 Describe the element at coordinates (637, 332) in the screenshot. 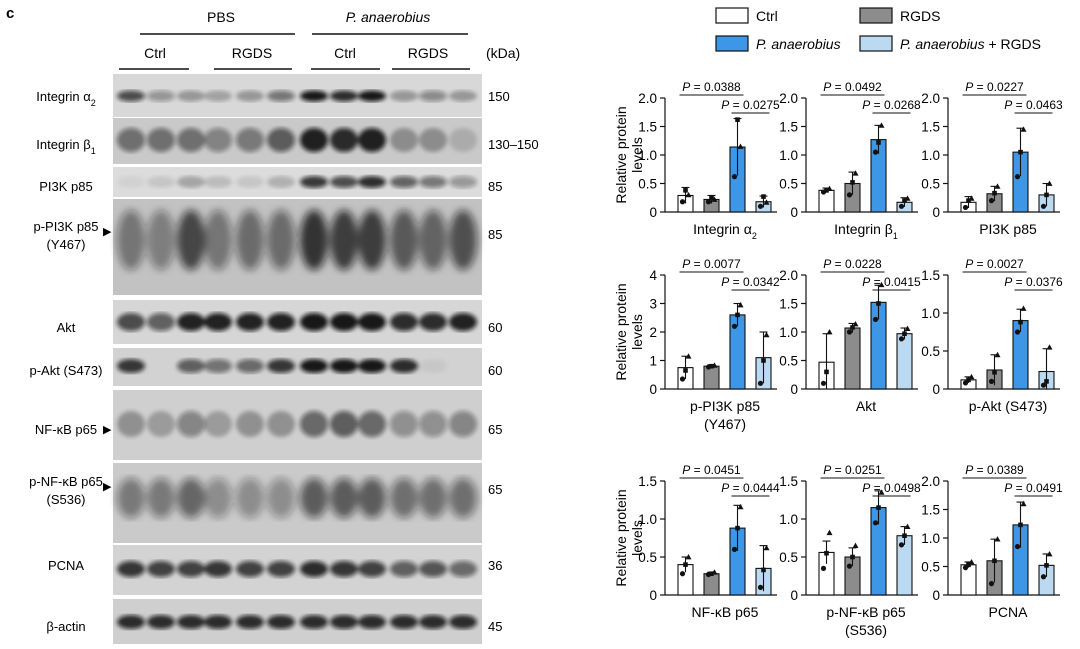

I see `y-axis-title-line: levels` at that location.